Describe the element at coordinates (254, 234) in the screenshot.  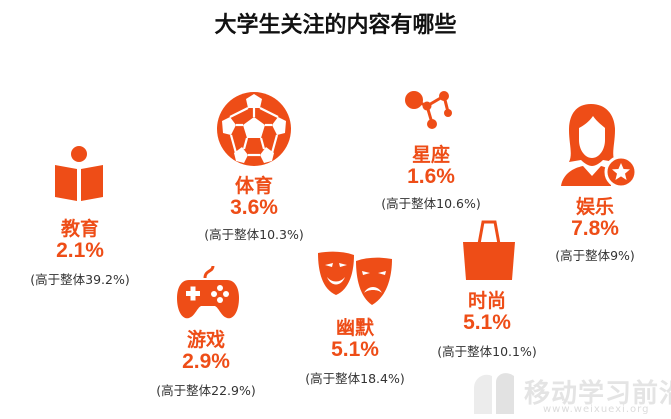
I see `item-note-sports: (高于整体10.3%)` at that location.